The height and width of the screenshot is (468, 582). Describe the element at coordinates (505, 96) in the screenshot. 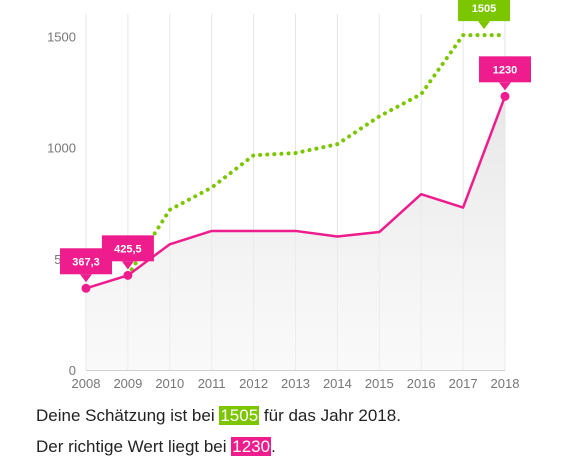

I see `actual-point-2018` at that location.